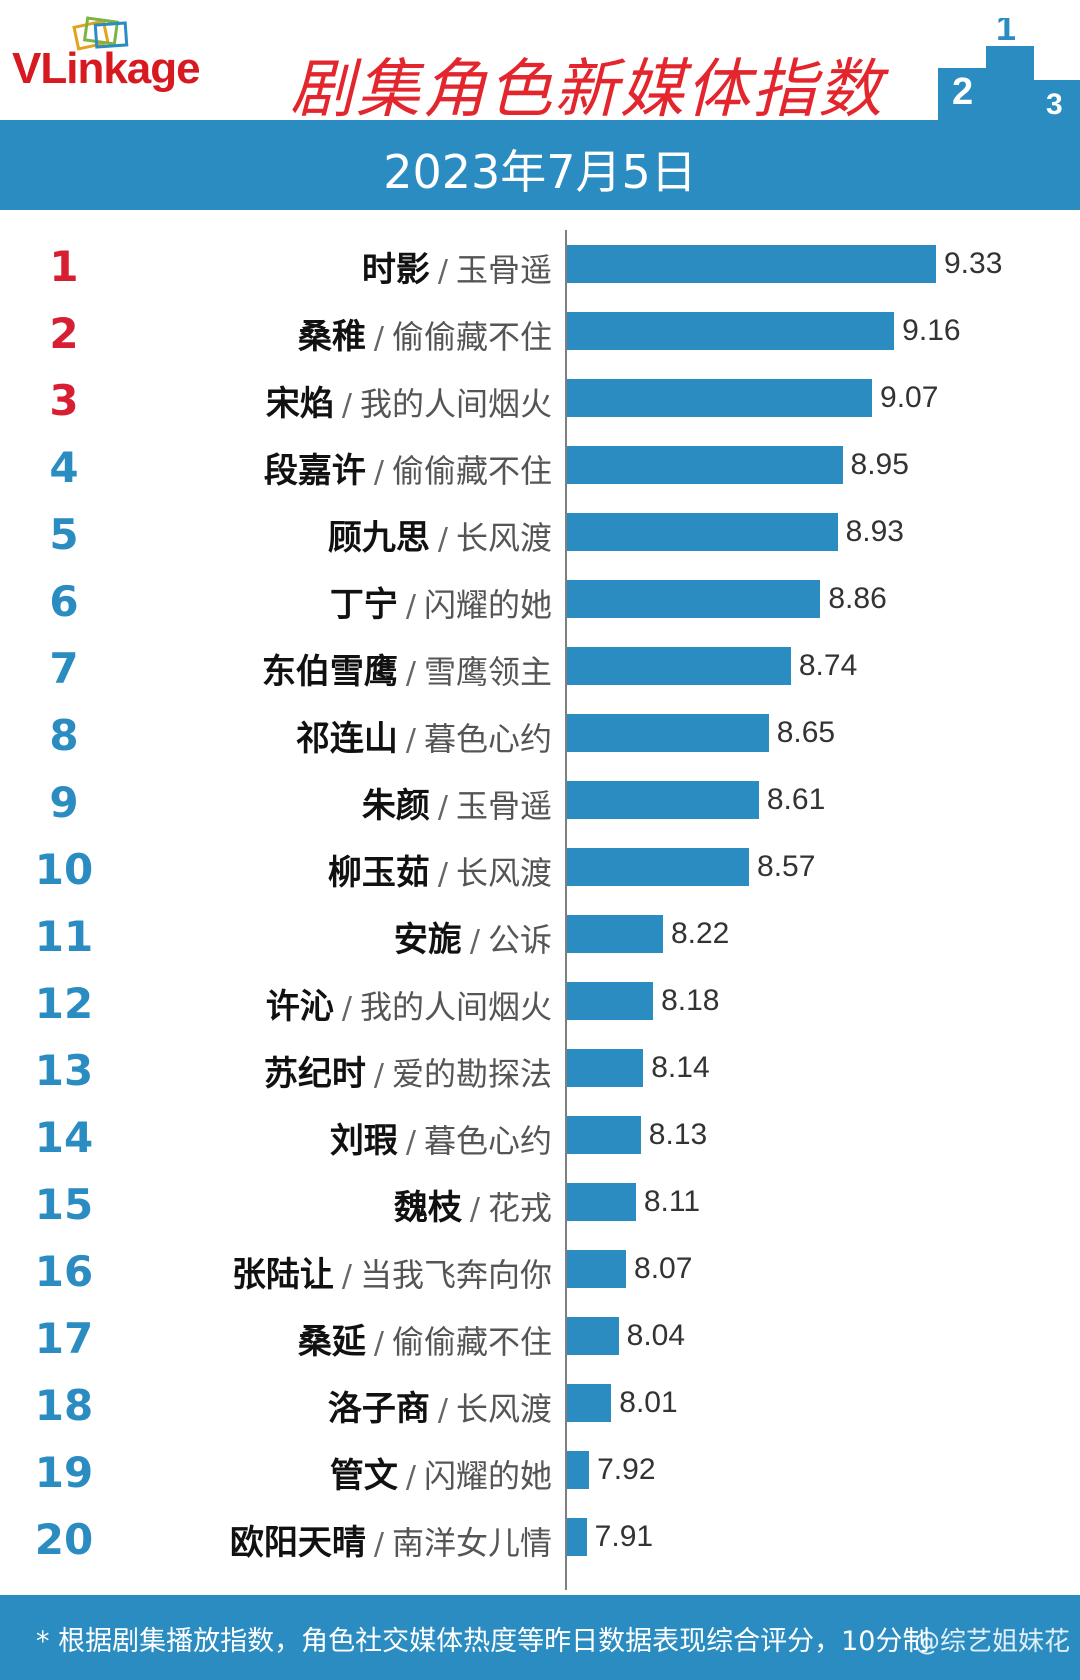 This screenshot has width=1080, height=1680. Describe the element at coordinates (336, 1271) in the screenshot. I see `row-label: 张陆让 / 当我飞奔向你` at that location.